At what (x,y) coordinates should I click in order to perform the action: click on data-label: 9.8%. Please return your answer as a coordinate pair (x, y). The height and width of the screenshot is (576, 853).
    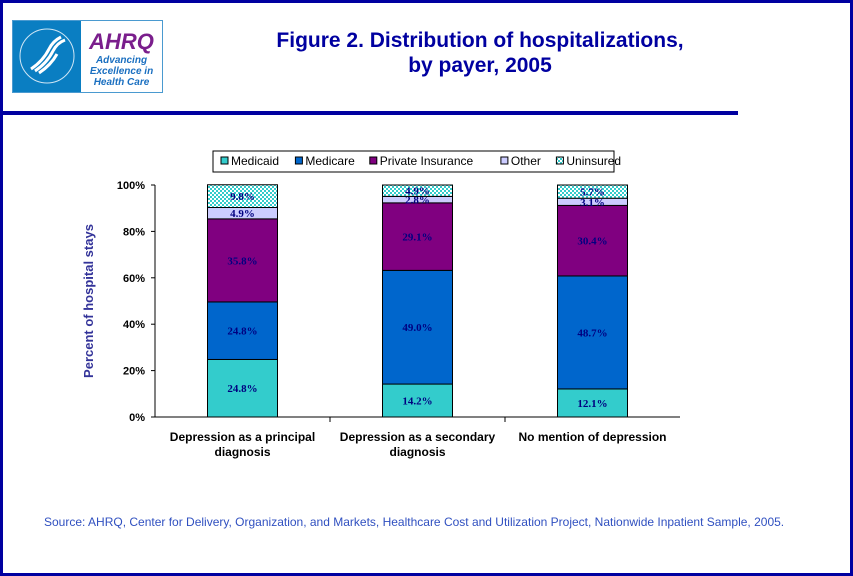
    Looking at the image, I should click on (242, 197).